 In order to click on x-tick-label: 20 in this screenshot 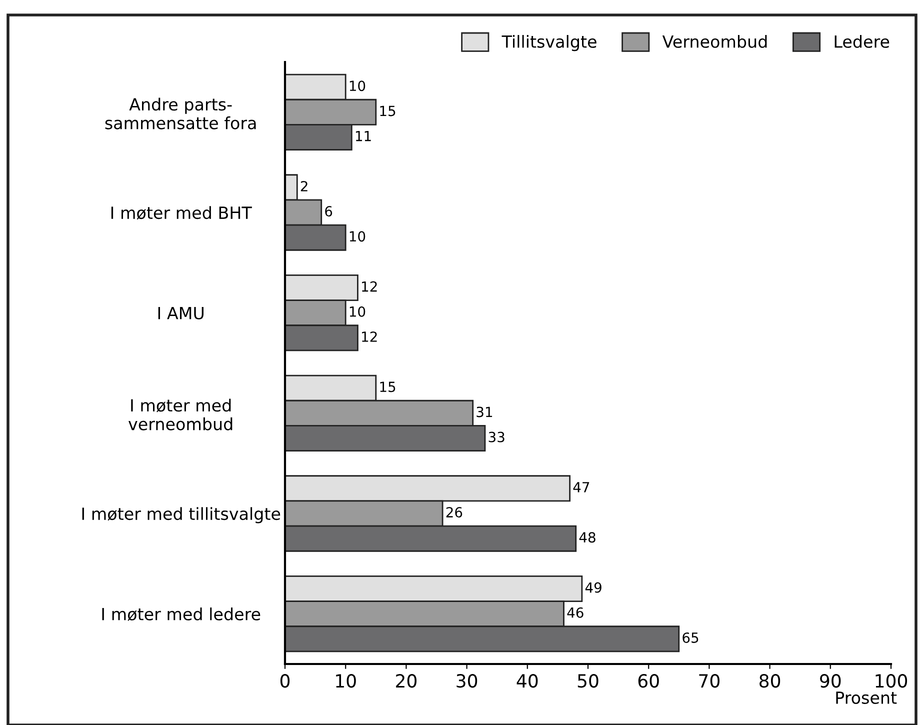, I will do `click(406, 681)`.